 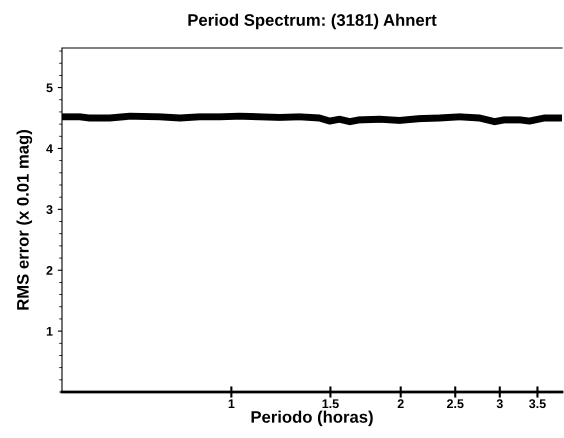 I want to click on x-axis-title: Periodo (horas), so click(x=312, y=418).